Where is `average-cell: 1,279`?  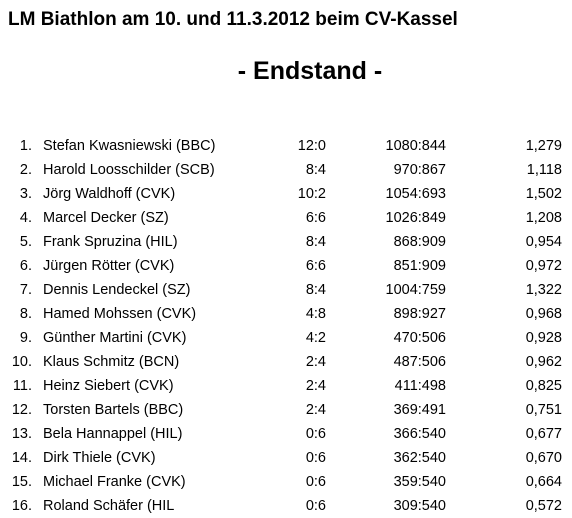
average-cell: 1,279 is located at coordinates (543, 146).